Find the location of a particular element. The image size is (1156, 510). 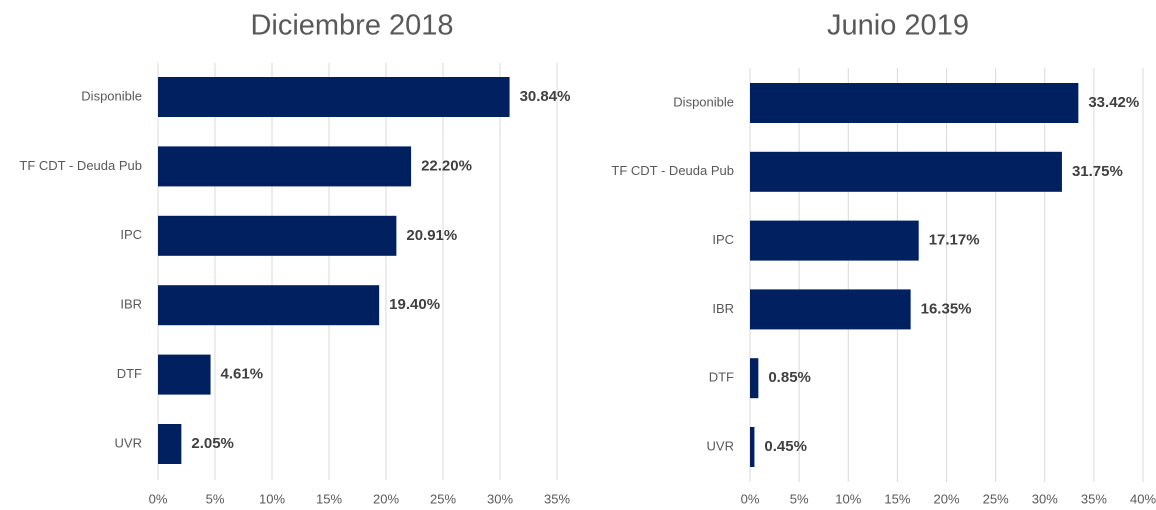

x-tick-label: 40% is located at coordinates (1143, 498).